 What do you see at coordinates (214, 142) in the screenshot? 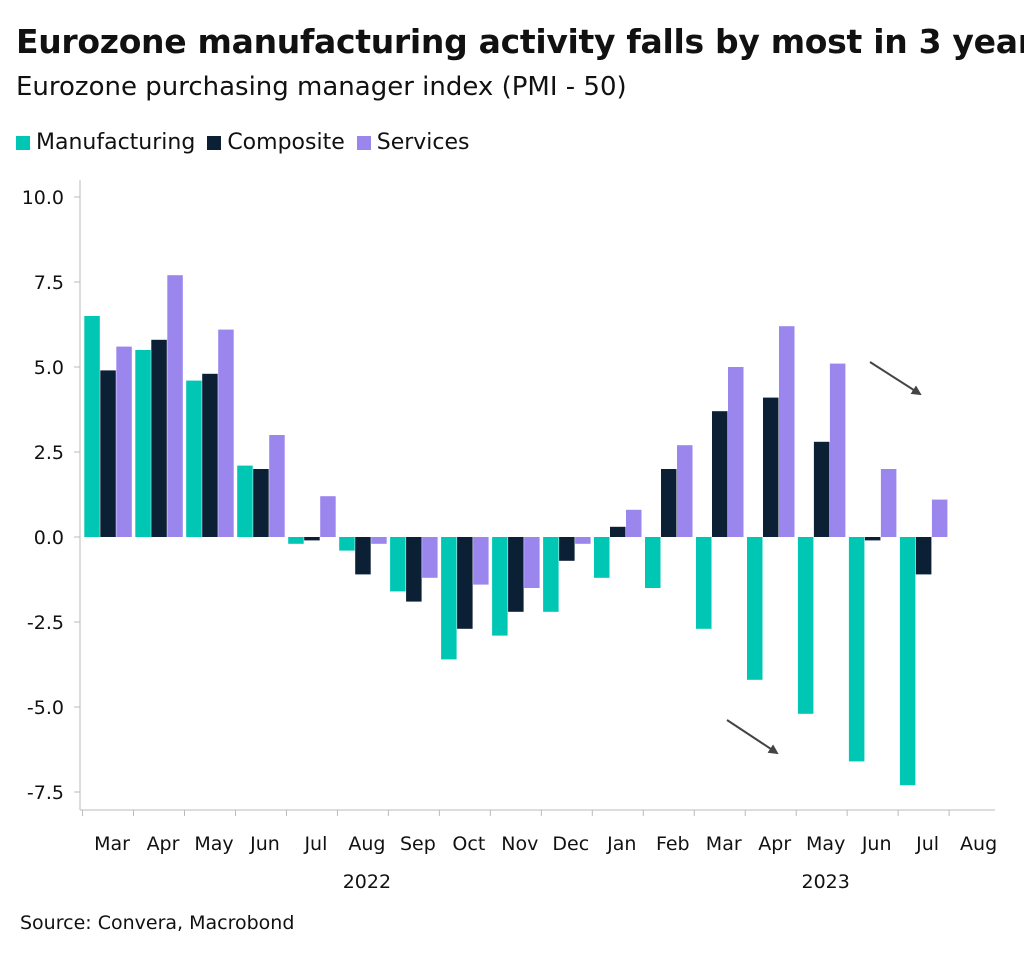
I see `legend-swatch-composite` at bounding box center [214, 142].